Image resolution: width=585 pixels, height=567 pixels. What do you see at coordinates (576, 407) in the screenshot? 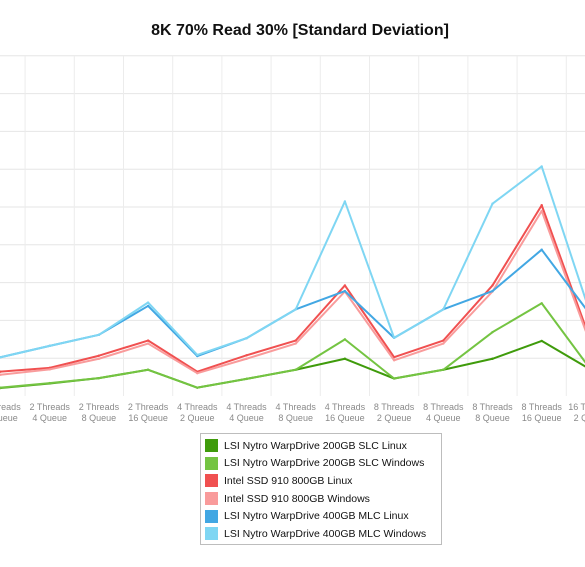
I see `x-tick-label: 16 Threads` at bounding box center [576, 407].